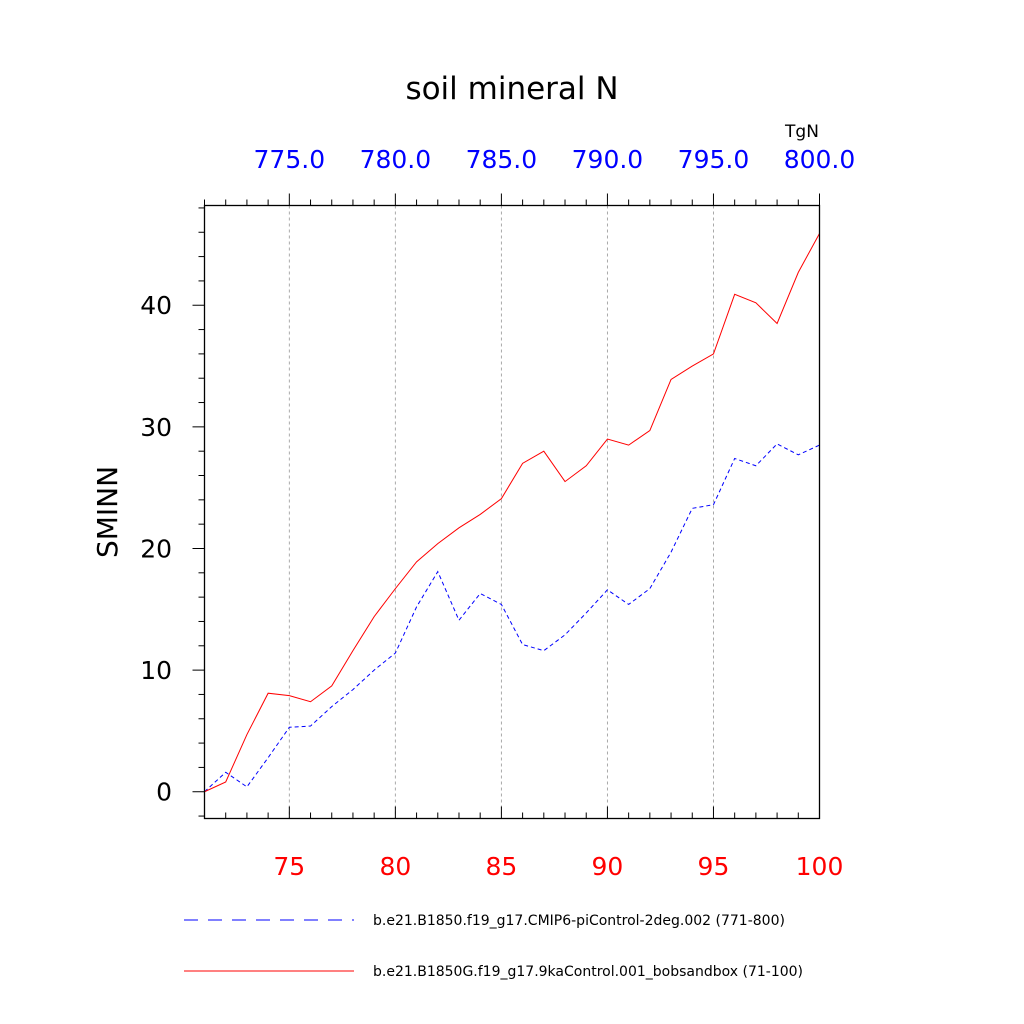 This screenshot has height=1024, width=1024. I want to click on y-axis-label: SMINN, so click(107, 512).